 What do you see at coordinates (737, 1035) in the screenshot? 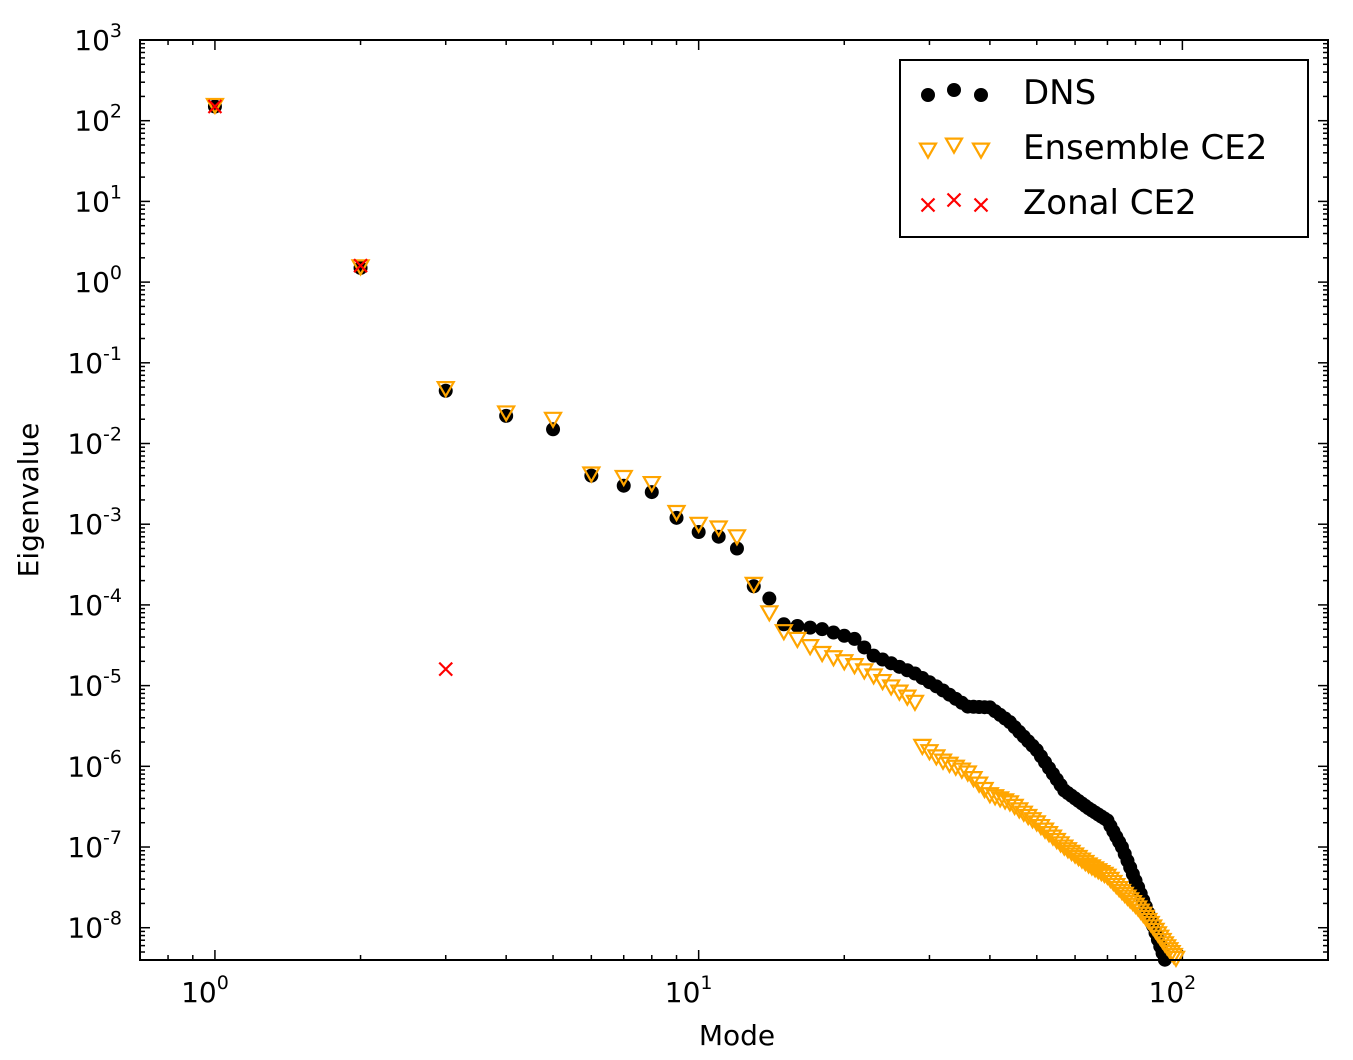
I see `x-axis-title: Mode` at bounding box center [737, 1035].